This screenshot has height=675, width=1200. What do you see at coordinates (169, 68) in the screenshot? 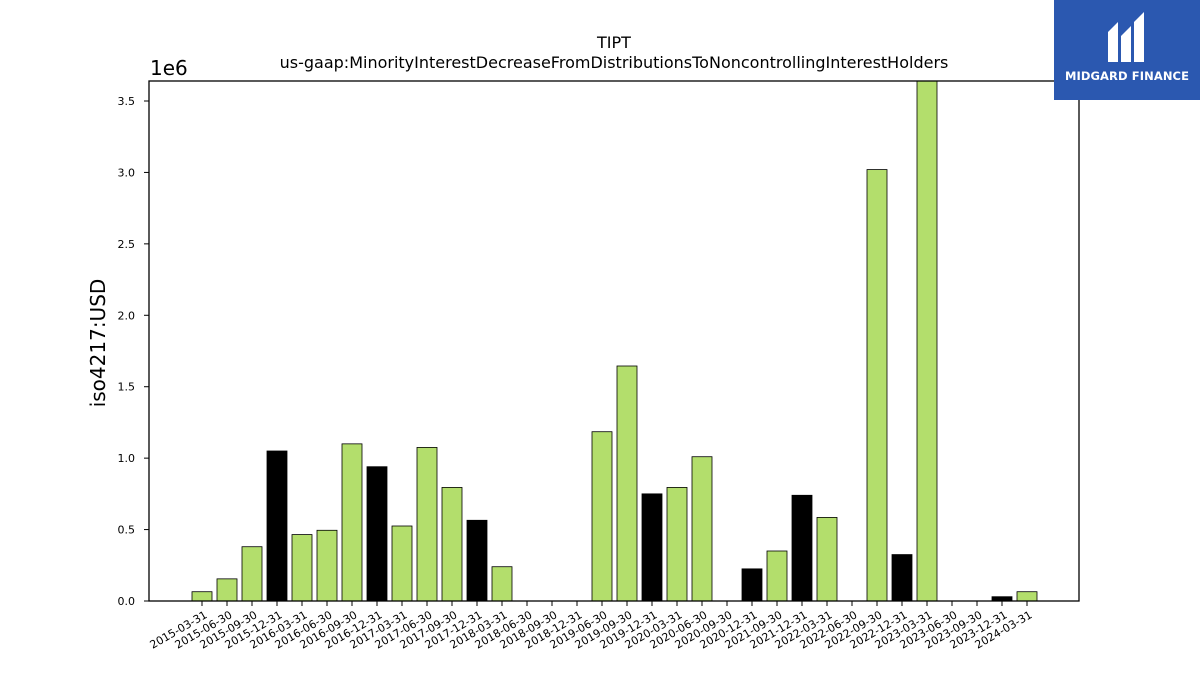
I see `y-axis-offset-label: 1e6` at bounding box center [169, 68].